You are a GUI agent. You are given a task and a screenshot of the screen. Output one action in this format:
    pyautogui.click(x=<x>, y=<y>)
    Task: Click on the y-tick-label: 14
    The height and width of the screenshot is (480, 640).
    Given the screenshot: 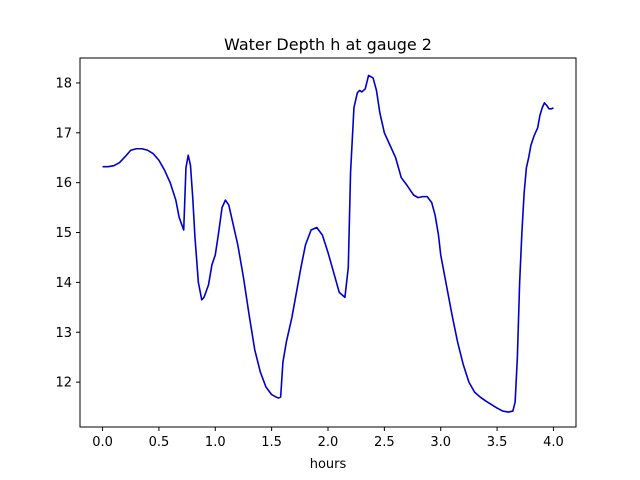 What is the action you would take?
    pyautogui.click(x=63, y=283)
    